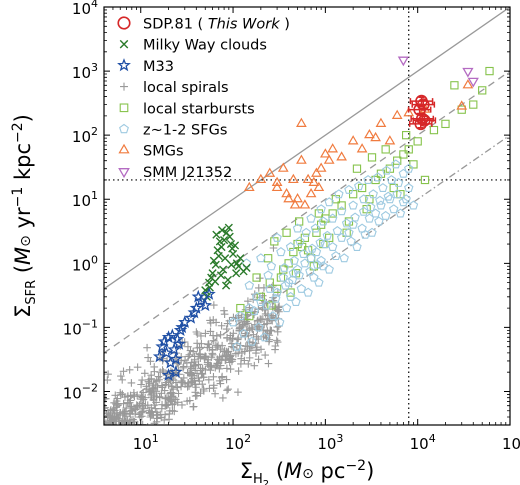  I want to click on legend-item-m33: M33, so click(145, 66).